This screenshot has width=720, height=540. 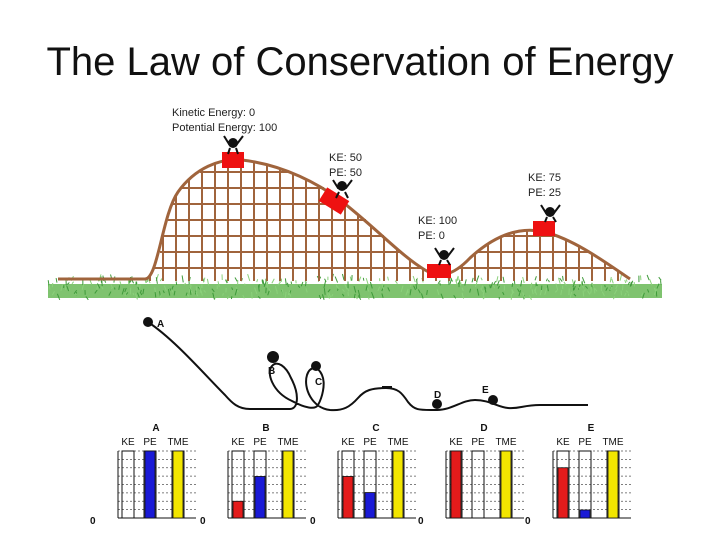 I want to click on bar-chart-b: B KE PE TME 0, so click(x=253, y=475).